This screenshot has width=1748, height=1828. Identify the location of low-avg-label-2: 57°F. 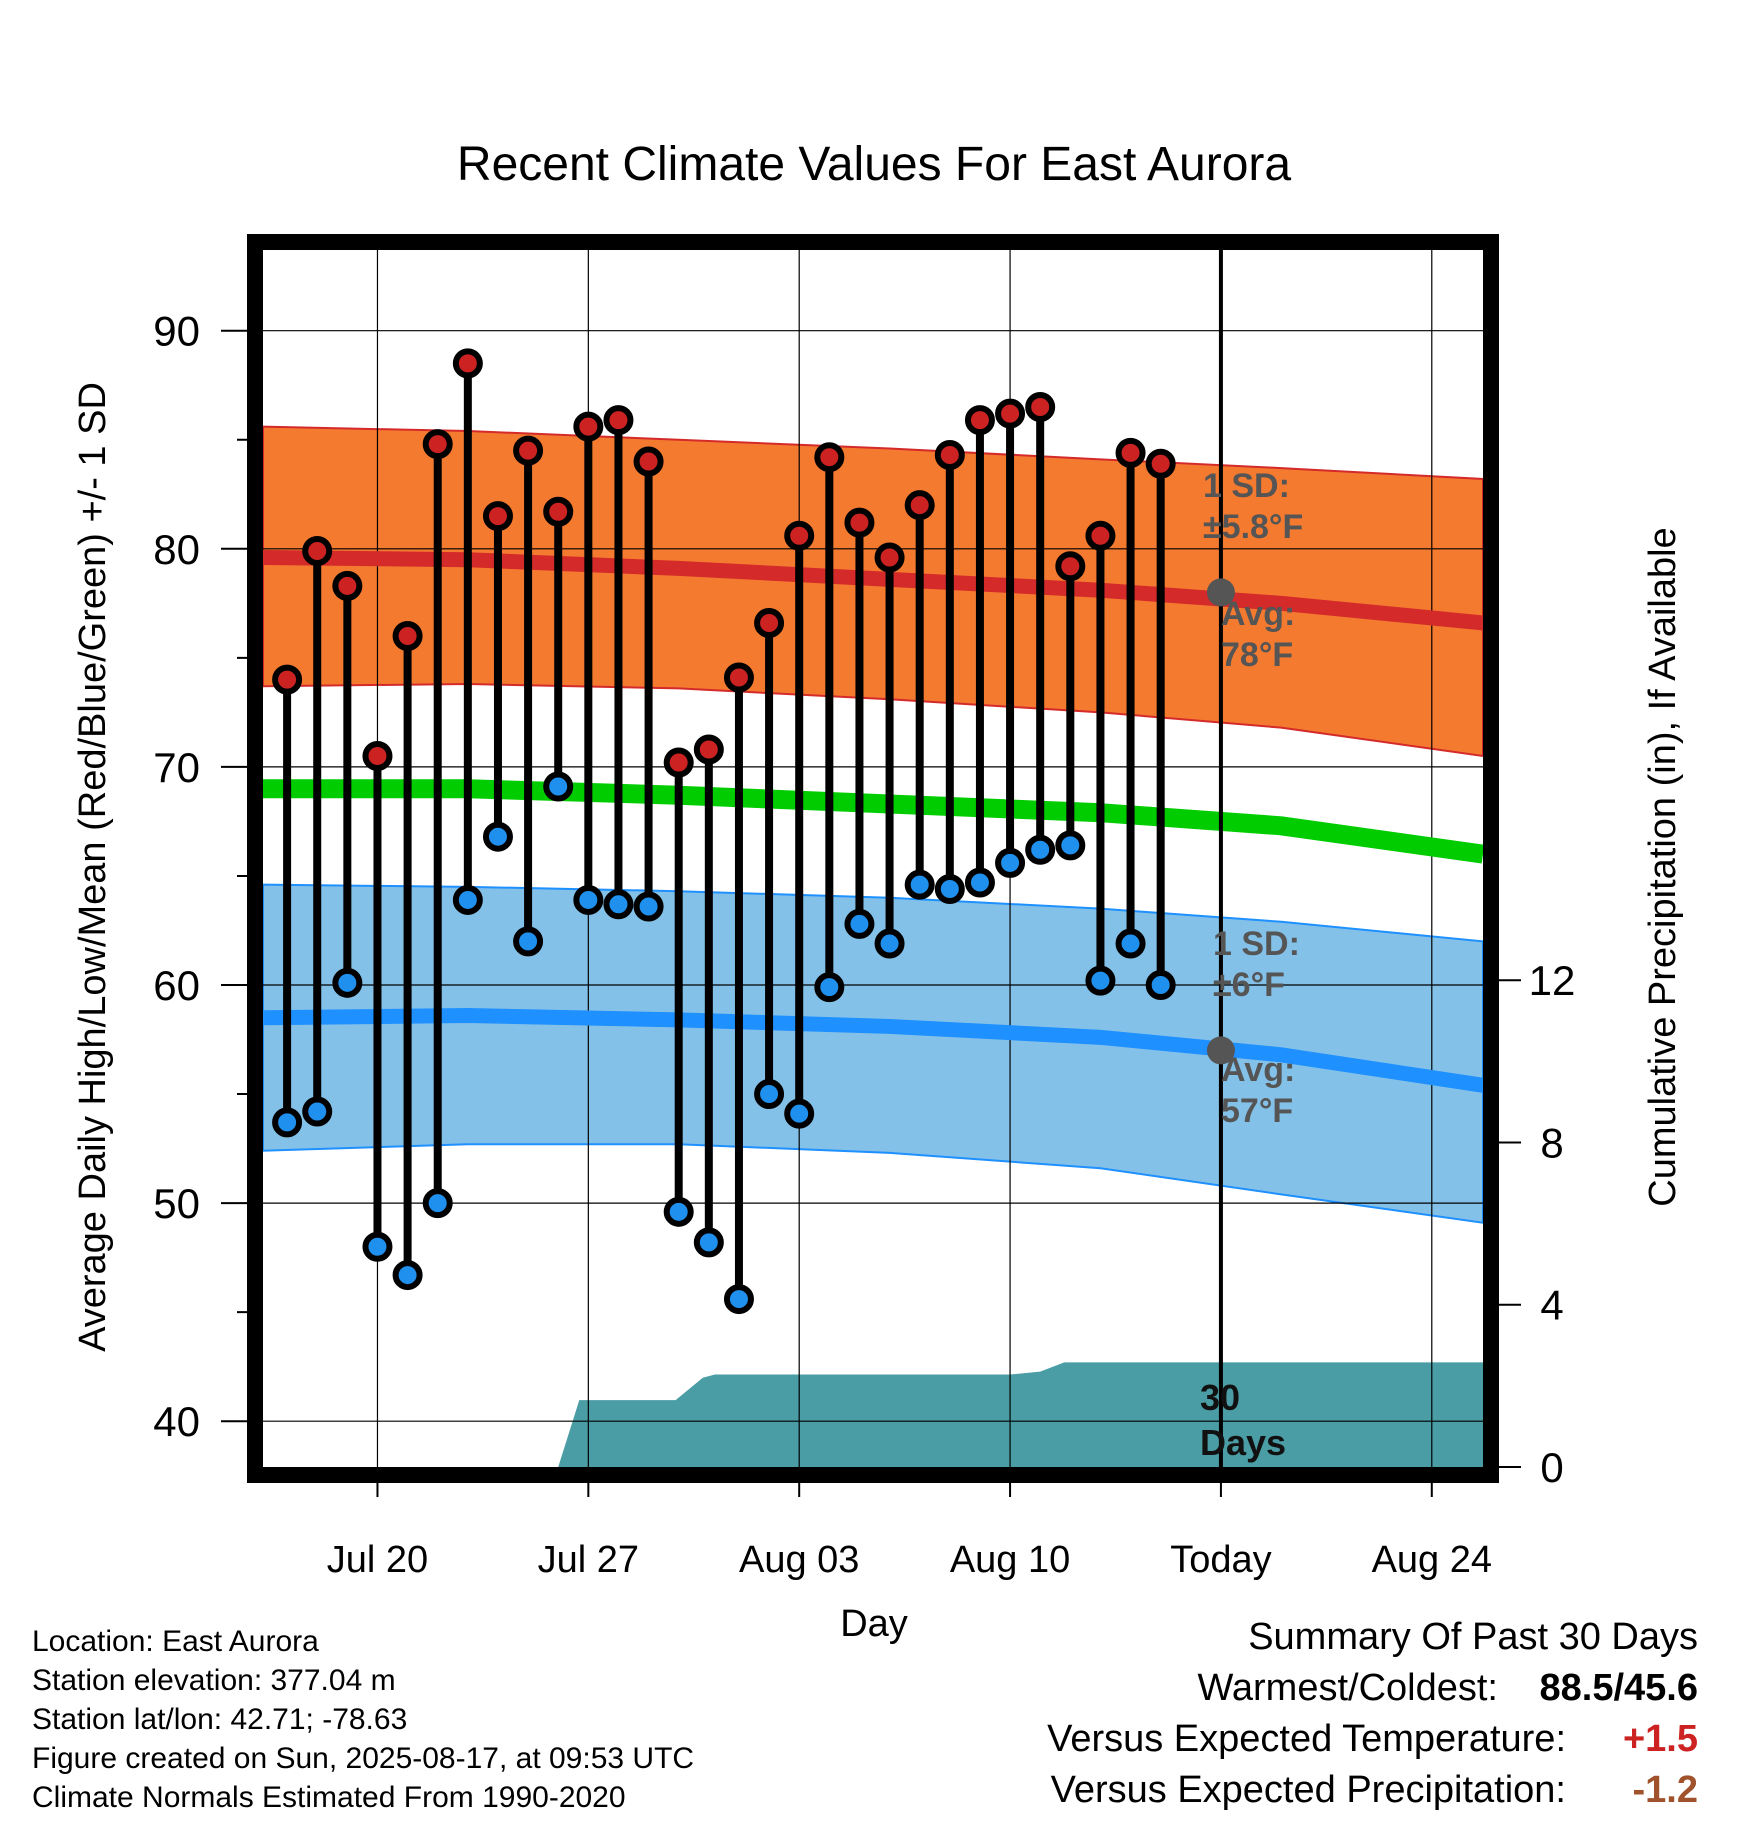
(1257, 1111).